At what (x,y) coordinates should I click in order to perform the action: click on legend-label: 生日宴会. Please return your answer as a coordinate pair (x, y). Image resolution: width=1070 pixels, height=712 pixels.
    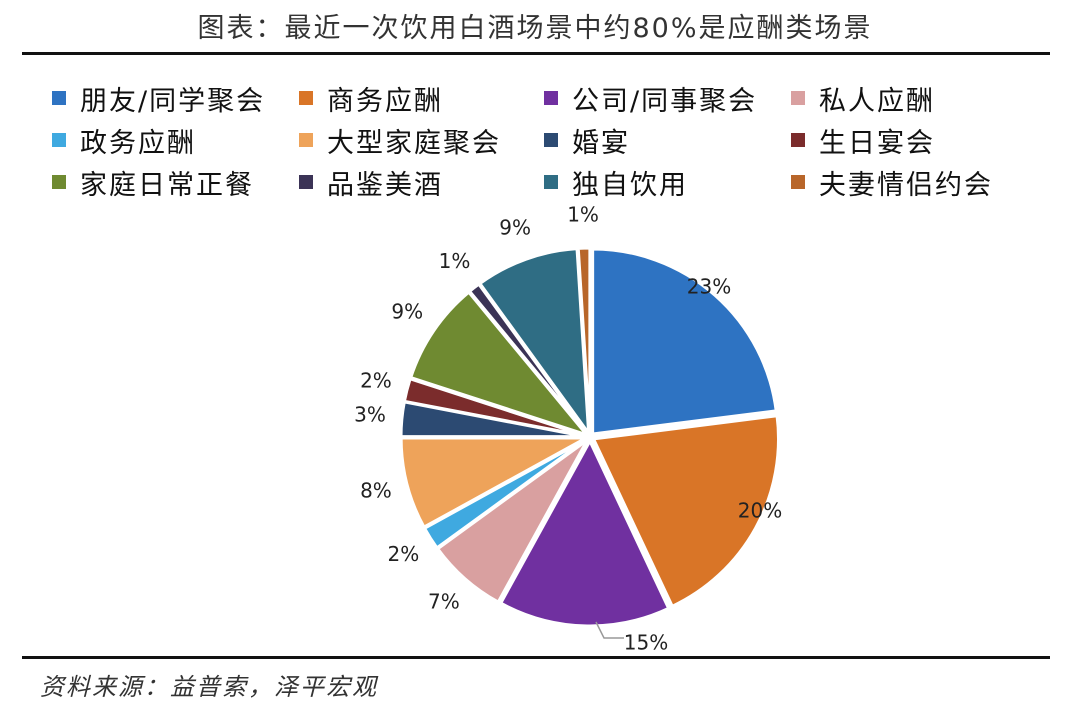
    Looking at the image, I should click on (877, 143).